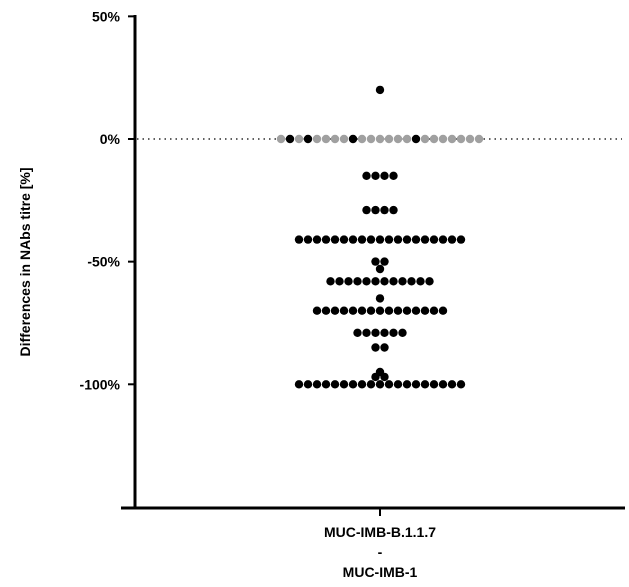  Describe the element at coordinates (380, 532) in the screenshot. I see `x-category-label: MUC-IMB-B.1.1.7` at that location.